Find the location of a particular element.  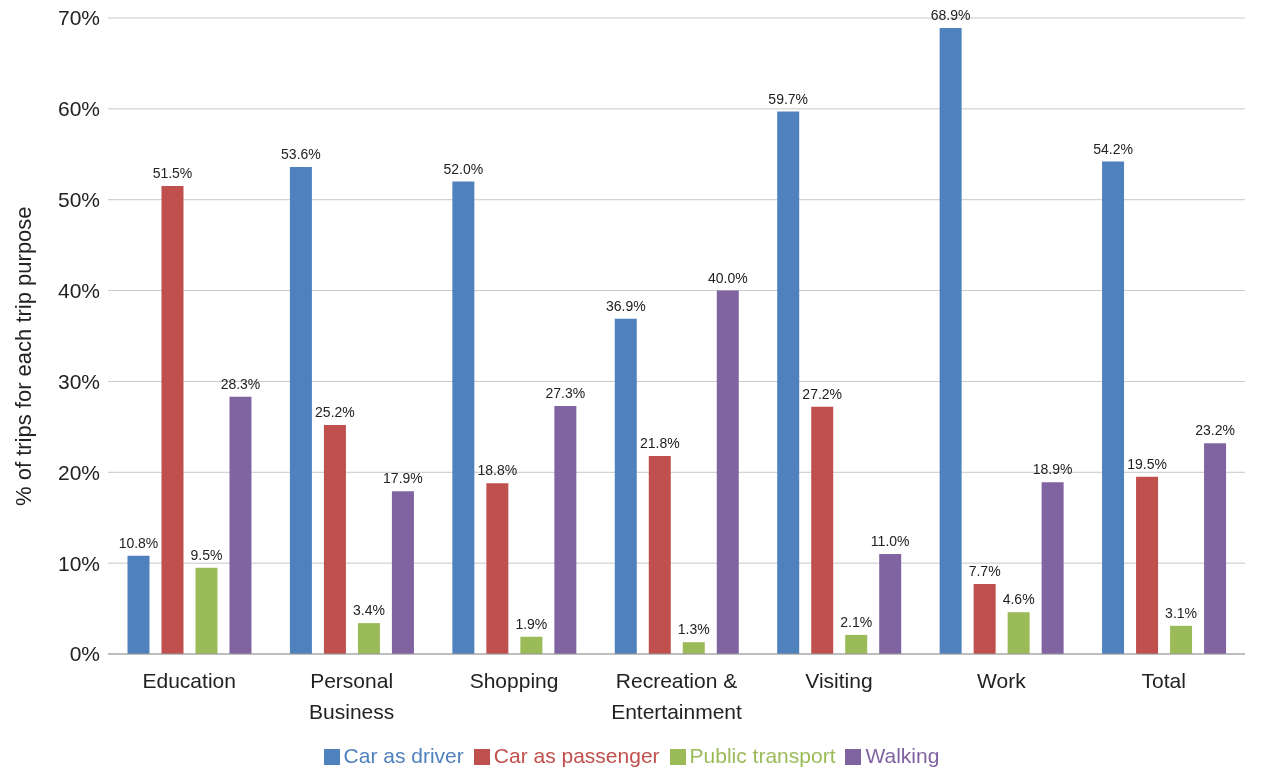

x-tick-label: Shopping is located at coordinates (514, 680).